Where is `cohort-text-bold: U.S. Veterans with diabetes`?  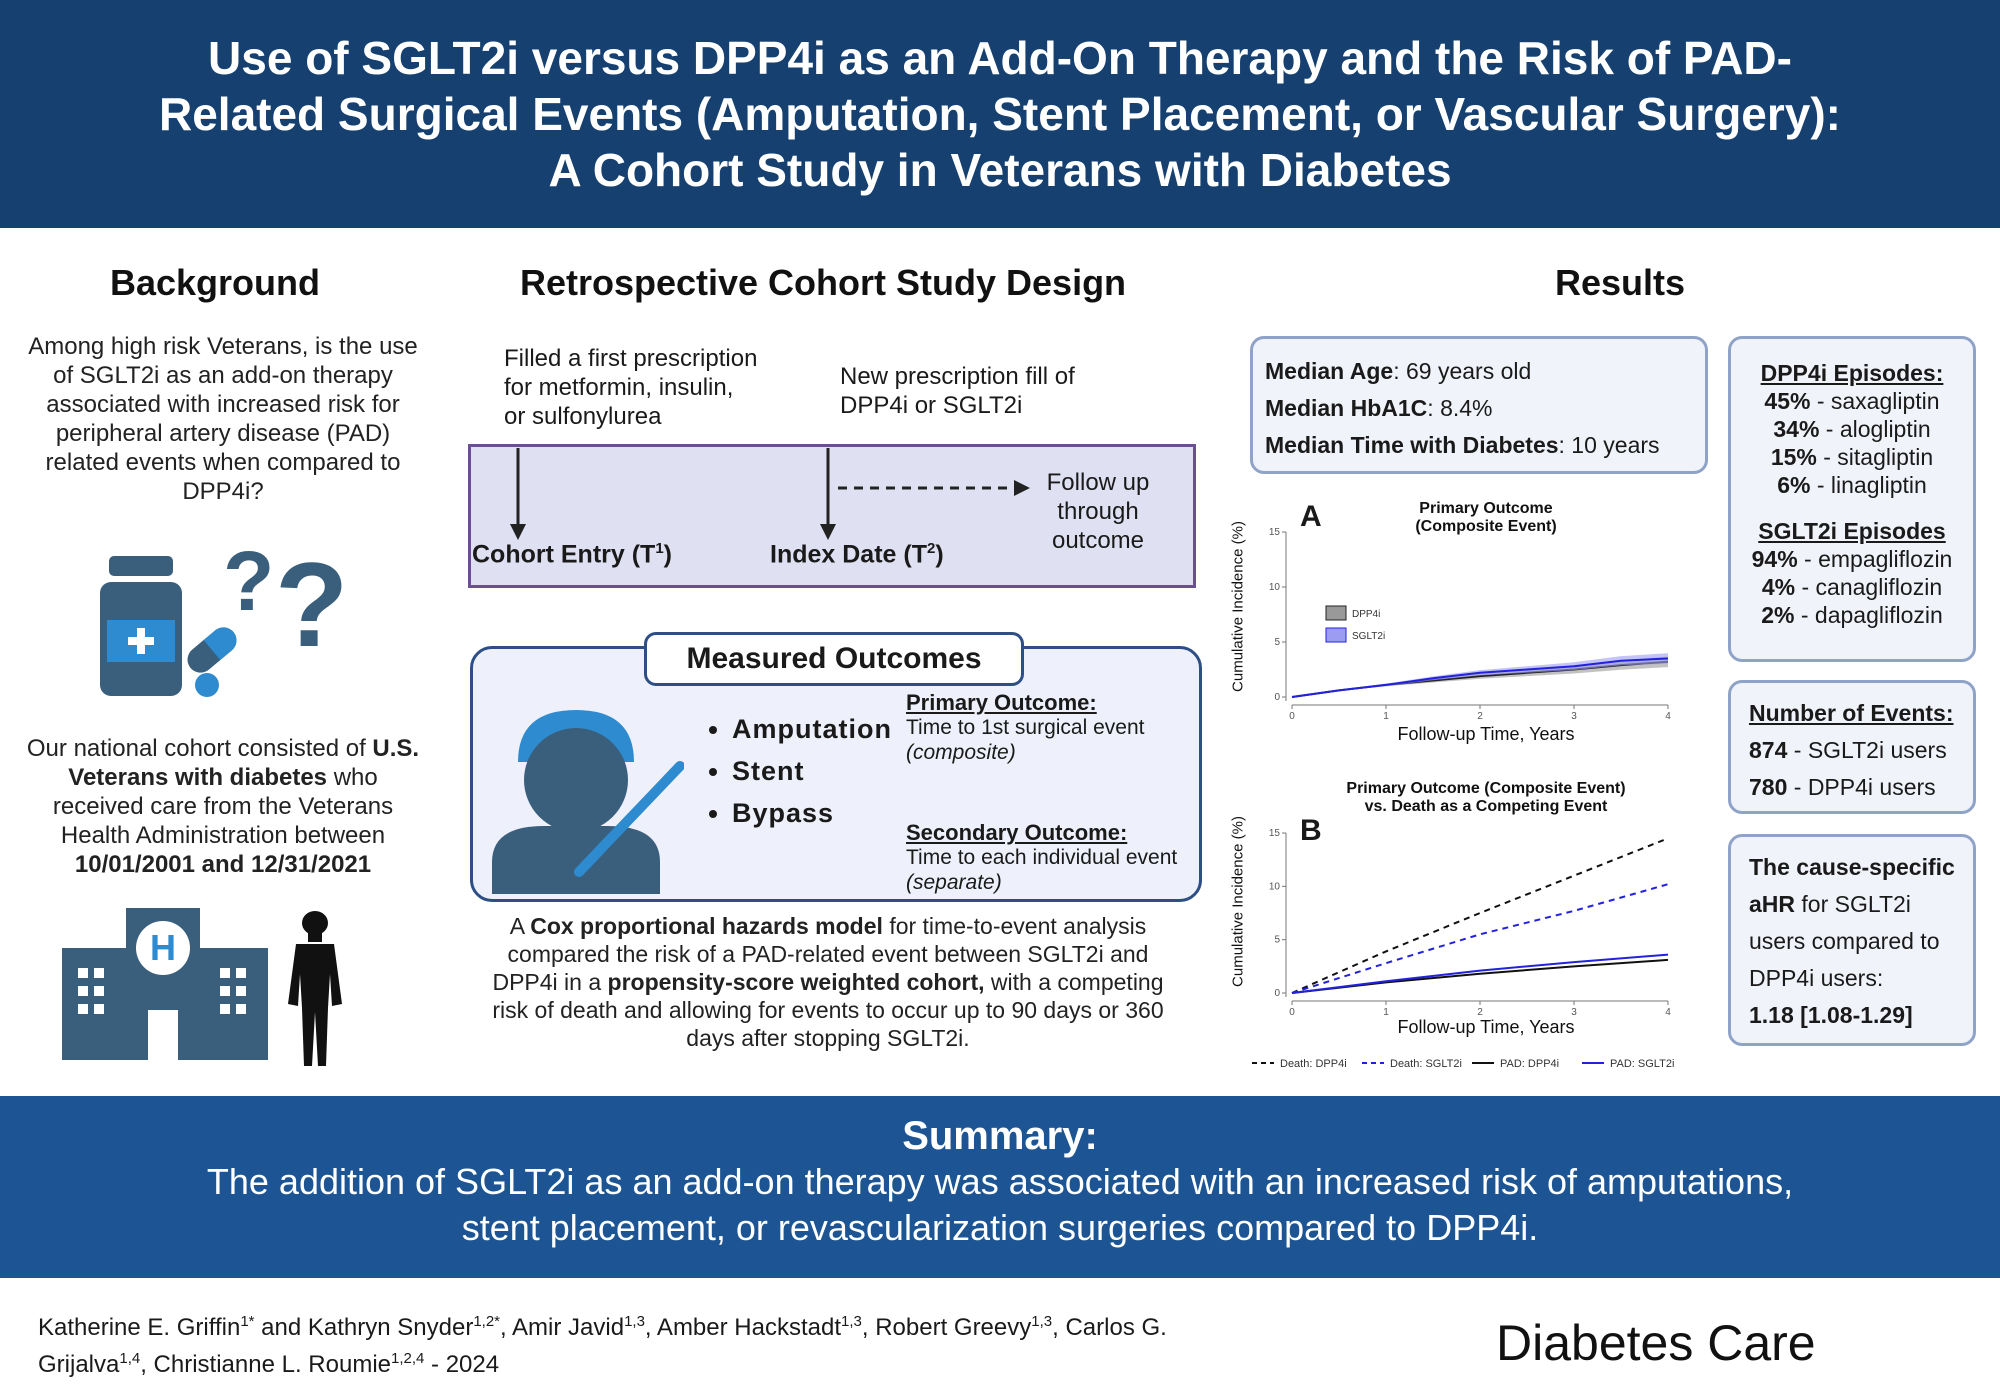
cohort-text-bold: U.S. Veterans with diabetes is located at coordinates (244, 763).